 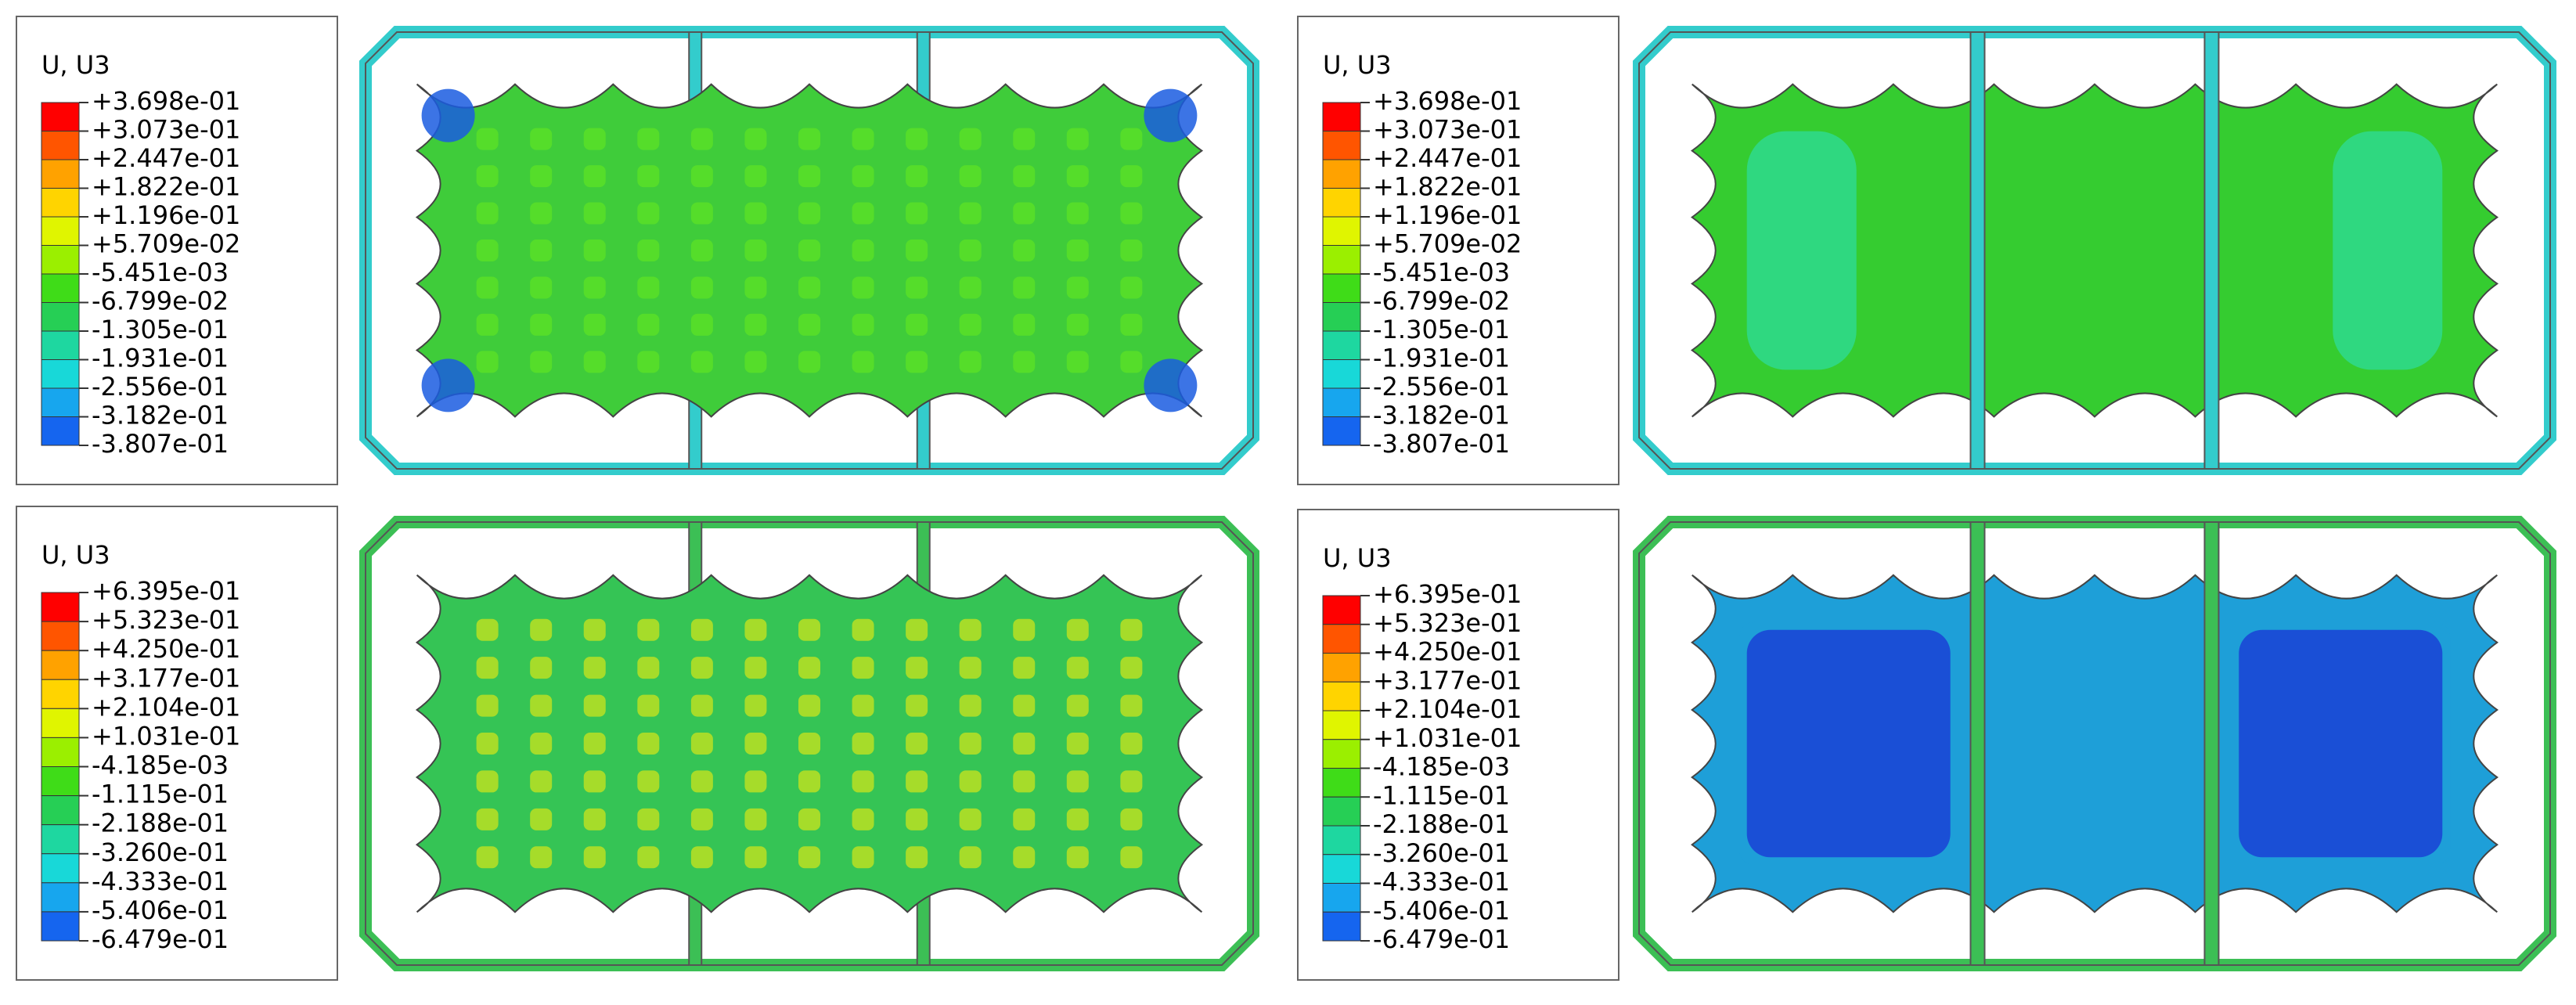 I want to click on legend-label: +1.031e-01, so click(x=1447, y=738).